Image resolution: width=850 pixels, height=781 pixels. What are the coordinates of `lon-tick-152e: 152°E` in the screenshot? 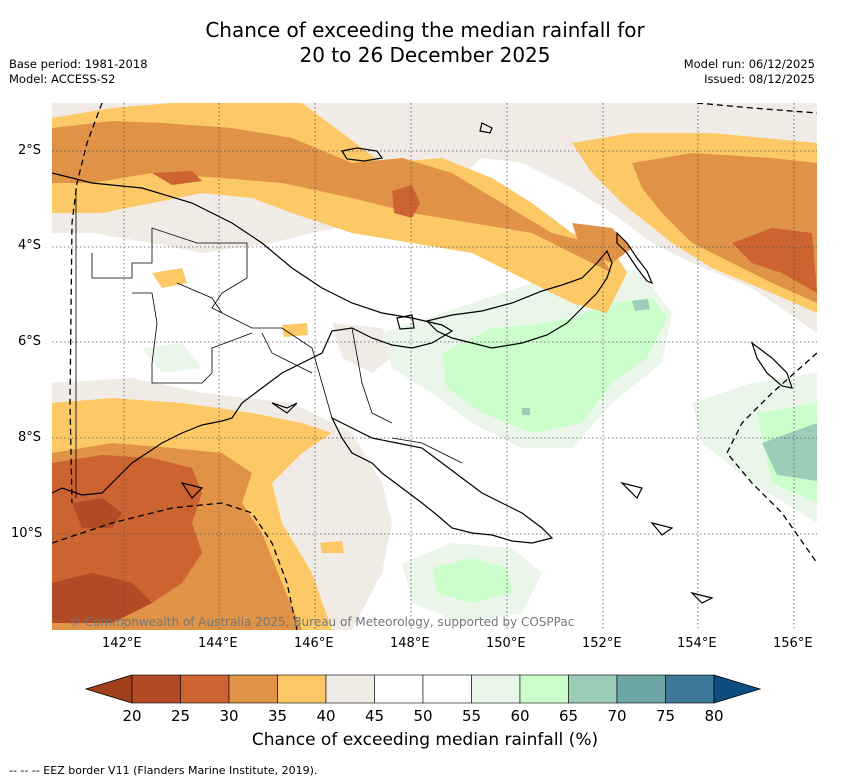 It's located at (602, 643).